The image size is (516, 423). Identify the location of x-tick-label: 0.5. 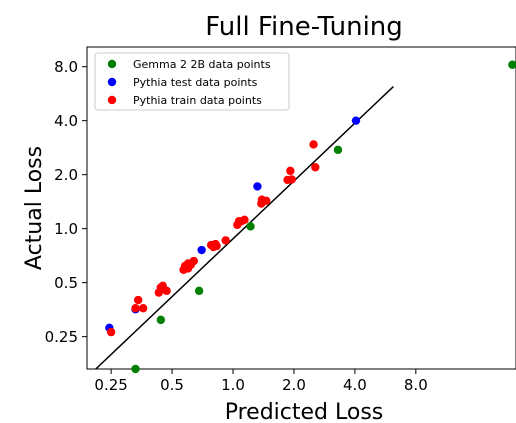
(172, 385).